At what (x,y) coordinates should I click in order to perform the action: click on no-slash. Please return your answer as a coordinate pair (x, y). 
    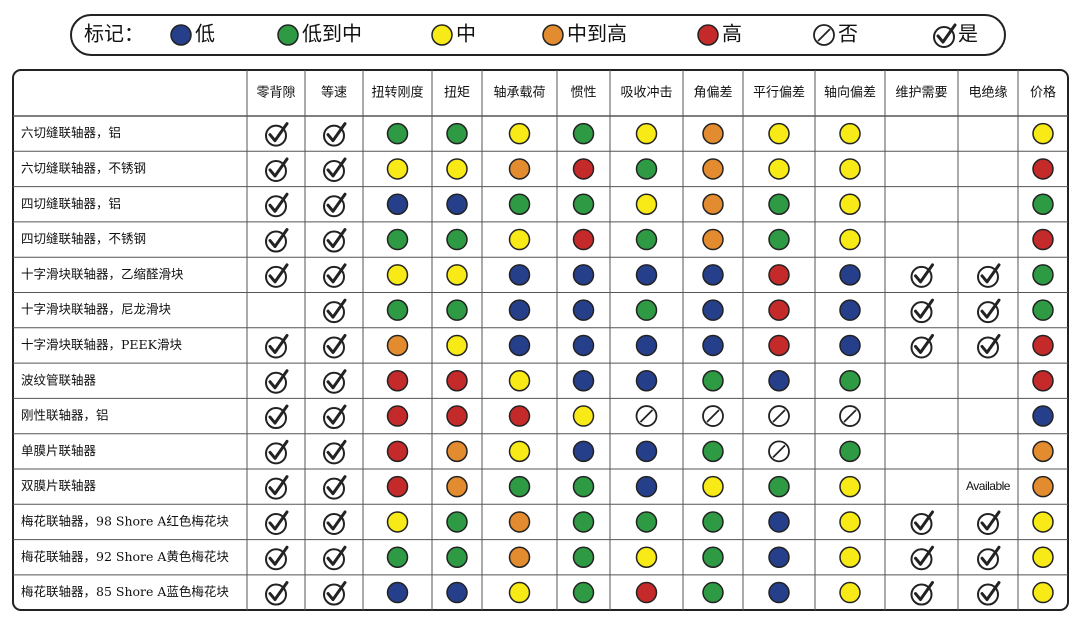
    Looking at the image, I should click on (850, 416).